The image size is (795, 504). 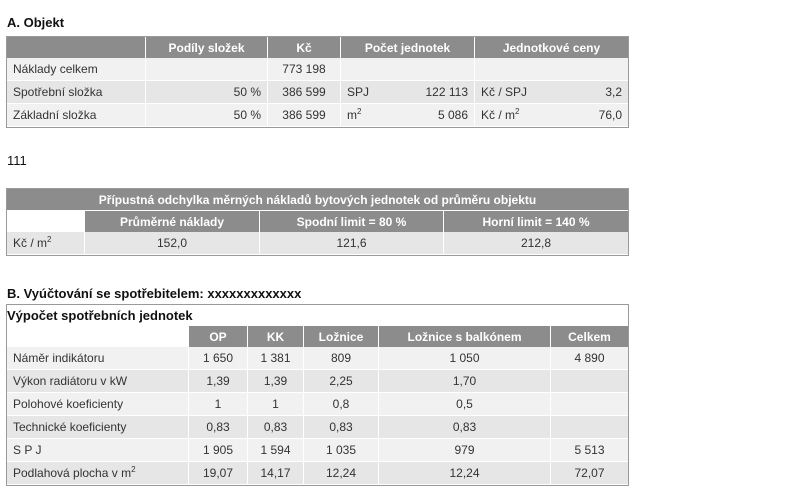 What do you see at coordinates (504, 92) in the screenshot?
I see `price-unit: Kč / SPJ` at bounding box center [504, 92].